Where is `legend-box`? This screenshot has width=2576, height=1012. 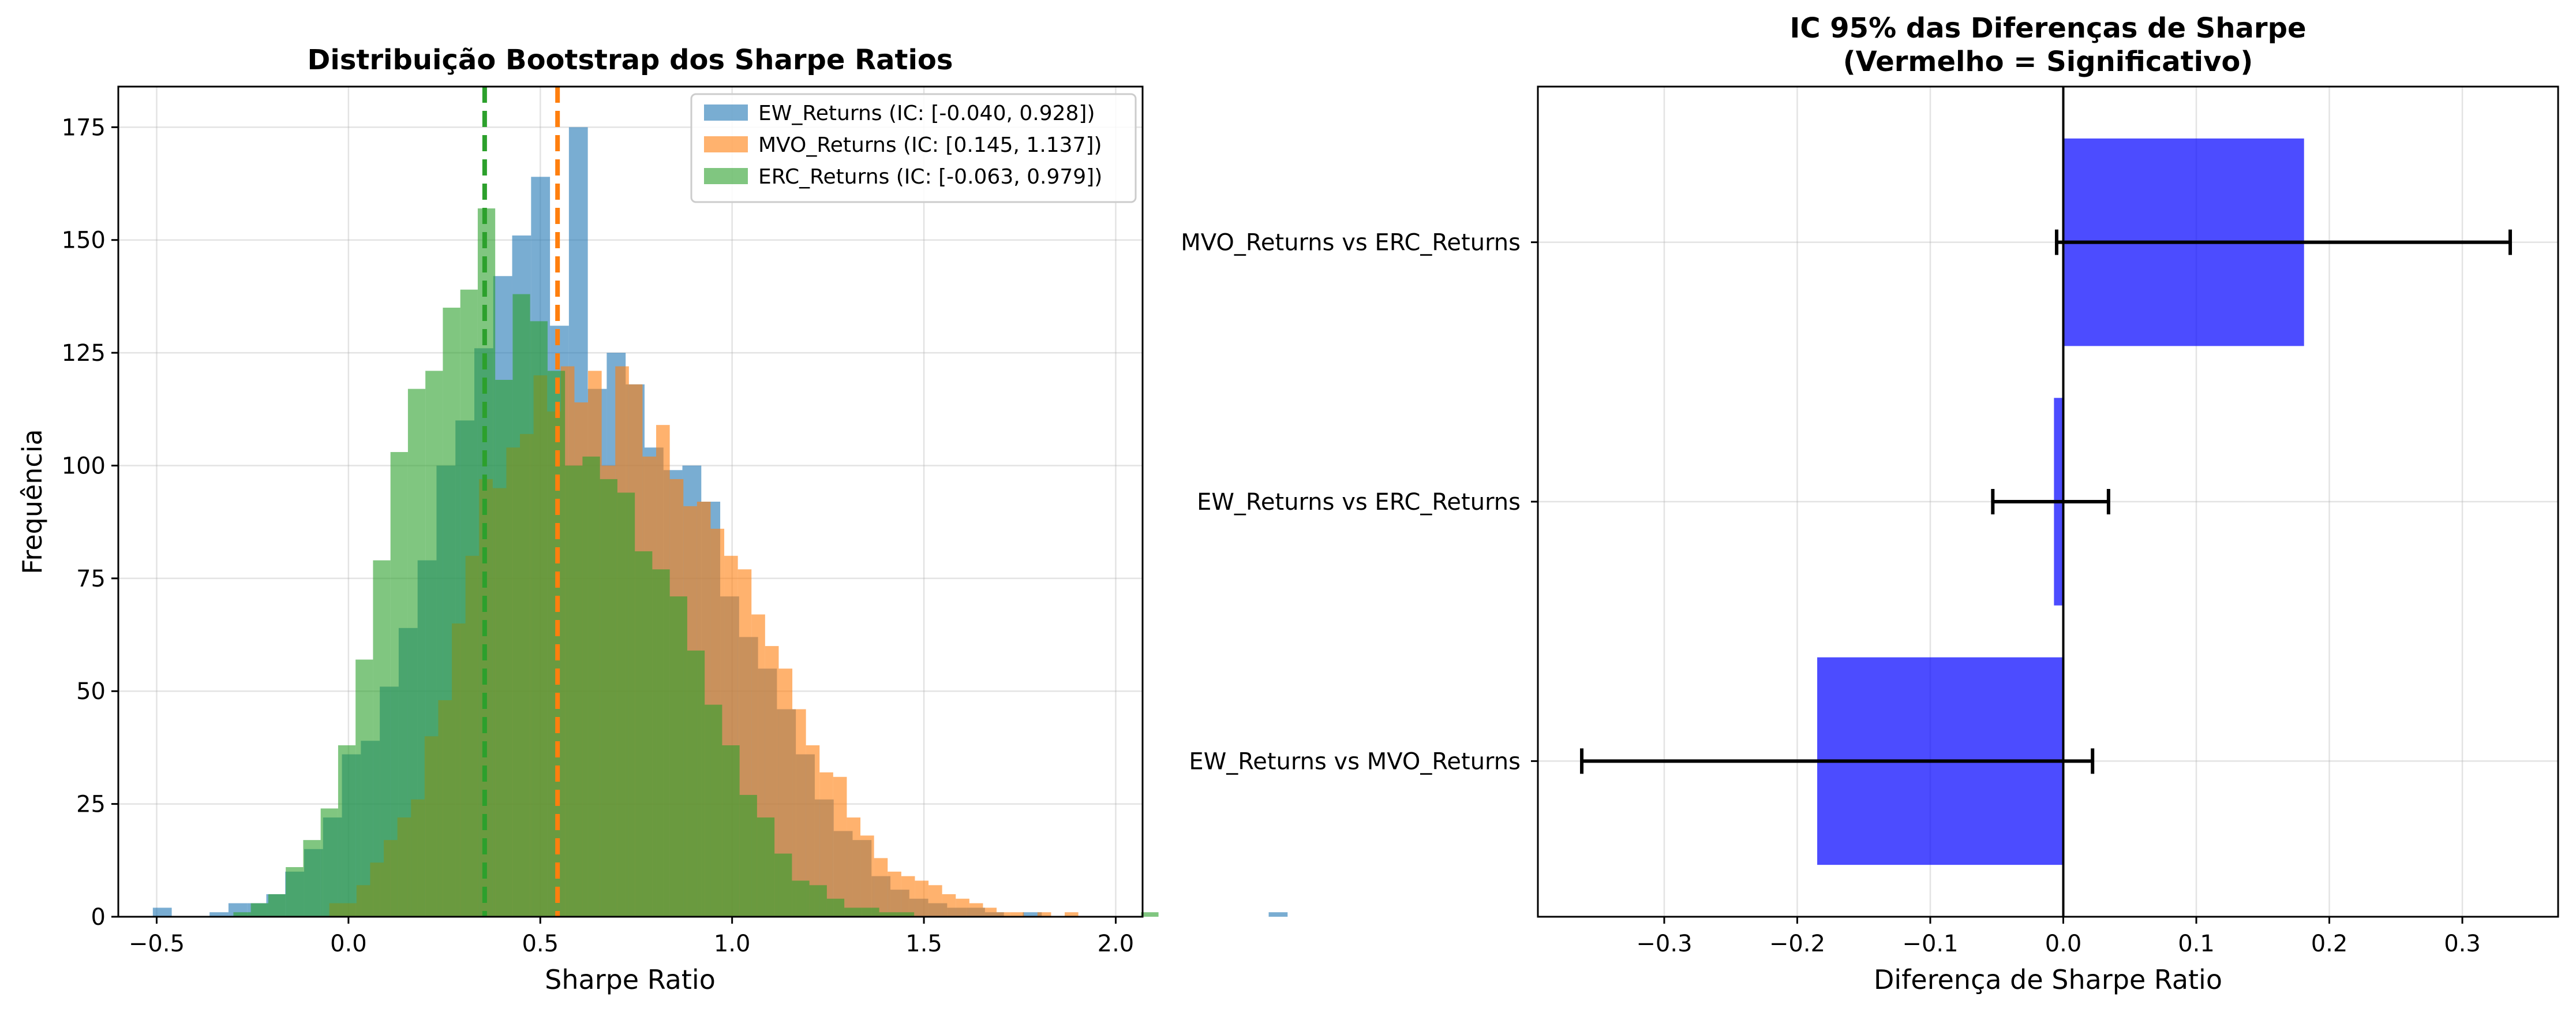 legend-box is located at coordinates (913, 148).